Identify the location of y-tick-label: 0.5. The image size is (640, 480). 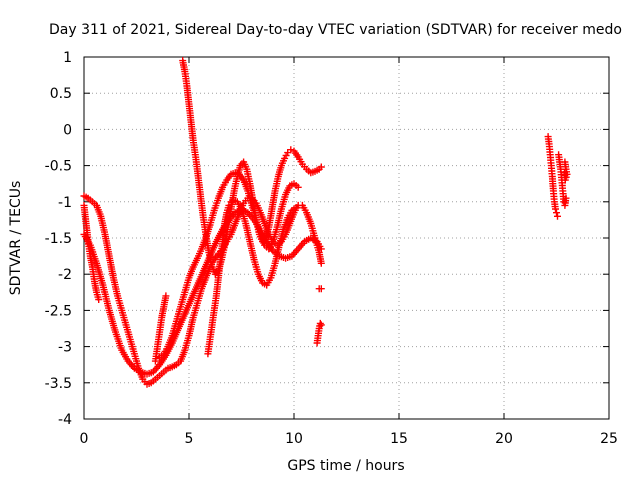
(61, 94).